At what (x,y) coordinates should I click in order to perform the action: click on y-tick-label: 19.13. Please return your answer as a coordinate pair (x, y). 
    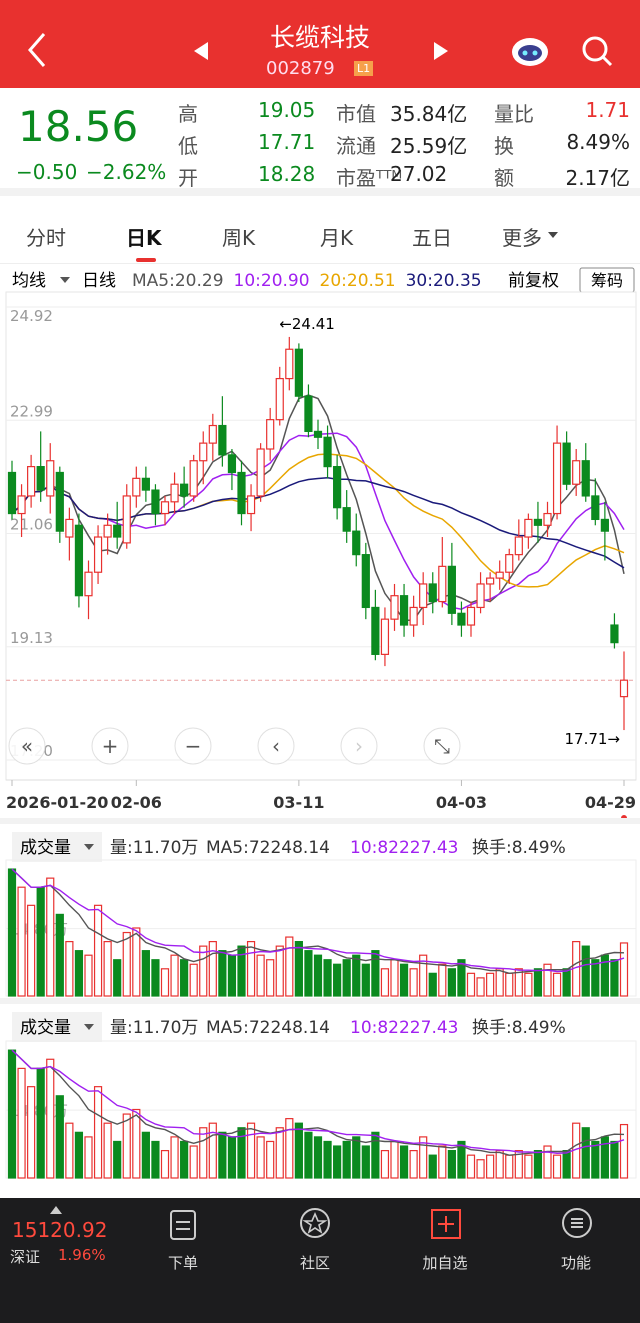
    Looking at the image, I should click on (31, 638).